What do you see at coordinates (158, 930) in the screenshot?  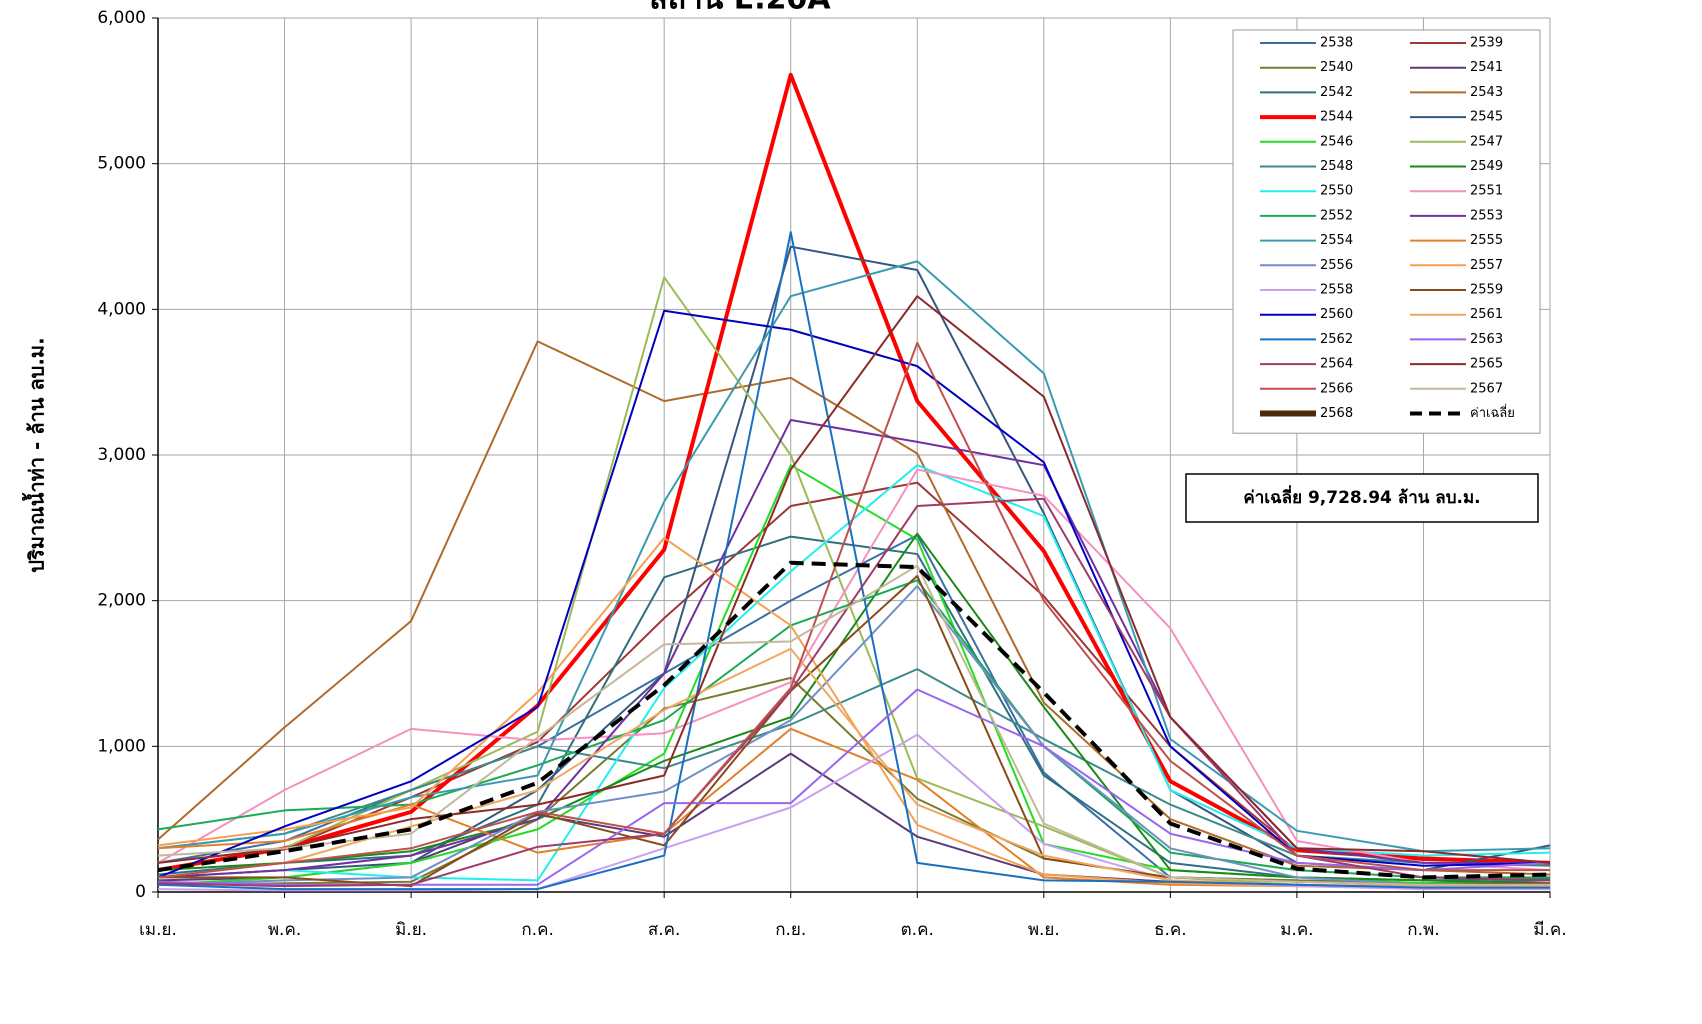 I see `x-tick-label: เม.ย.` at bounding box center [158, 930].